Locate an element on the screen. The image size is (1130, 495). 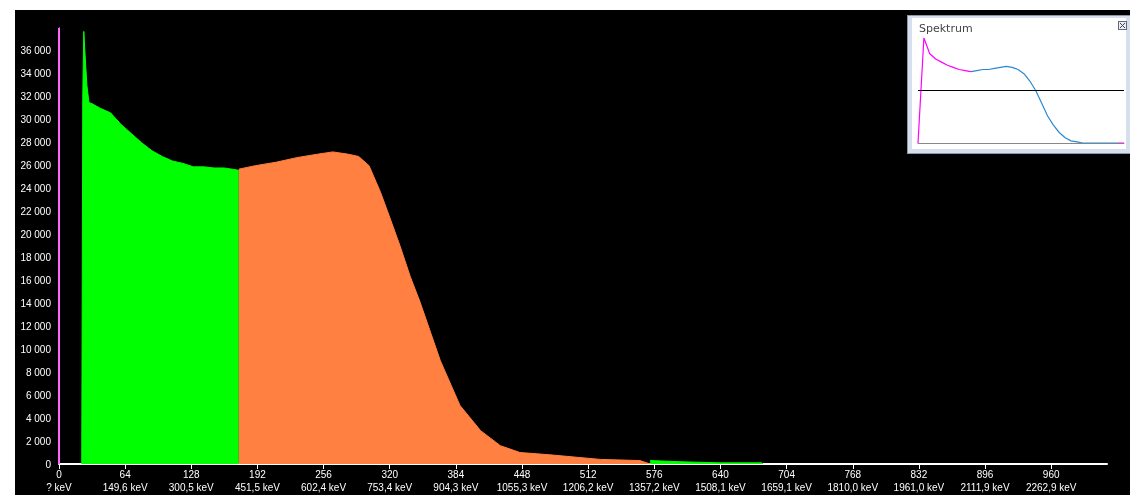
x2-tick-label: 2262,9 keV is located at coordinates (1051, 487).